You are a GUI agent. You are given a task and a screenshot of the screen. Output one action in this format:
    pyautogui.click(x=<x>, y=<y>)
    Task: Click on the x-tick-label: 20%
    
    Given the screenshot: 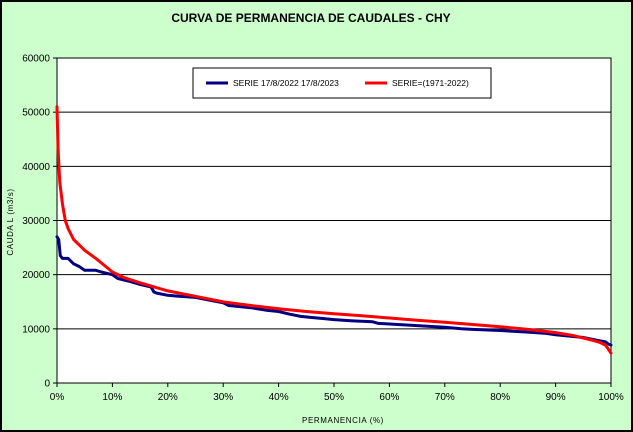 What is the action you would take?
    pyautogui.click(x=168, y=397)
    